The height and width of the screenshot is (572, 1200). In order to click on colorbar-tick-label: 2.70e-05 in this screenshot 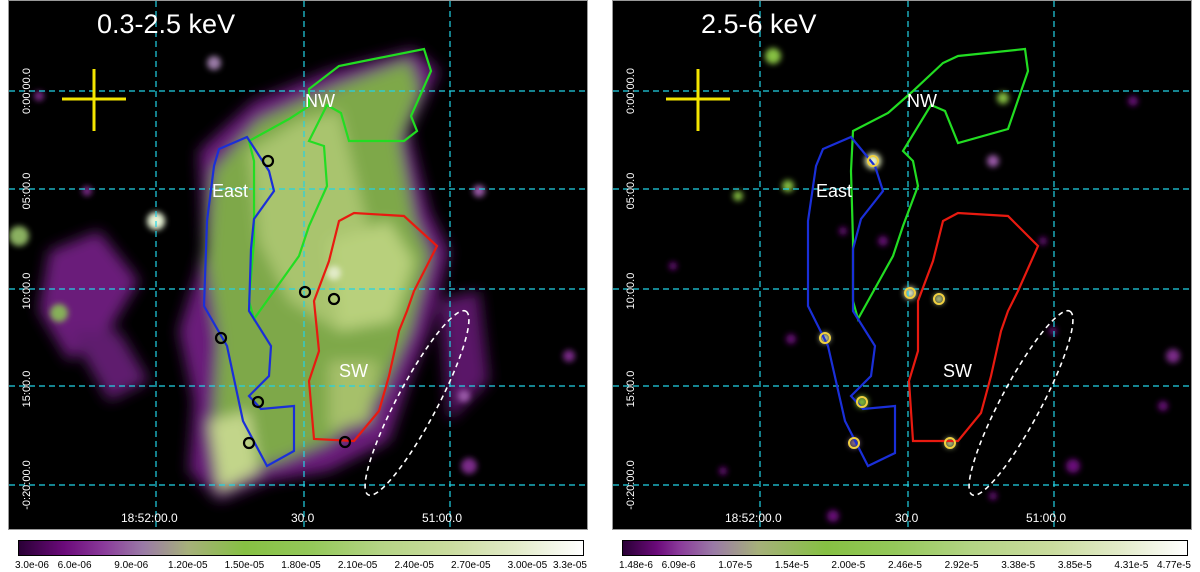, I will do `click(471, 565)`.